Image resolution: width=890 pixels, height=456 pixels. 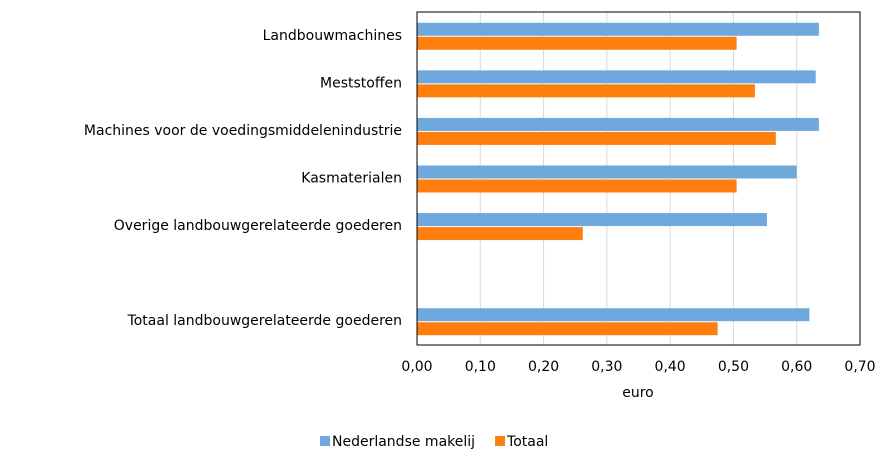 What do you see at coordinates (480, 367) in the screenshot?
I see `x-tick-label: 0,10` at bounding box center [480, 367].